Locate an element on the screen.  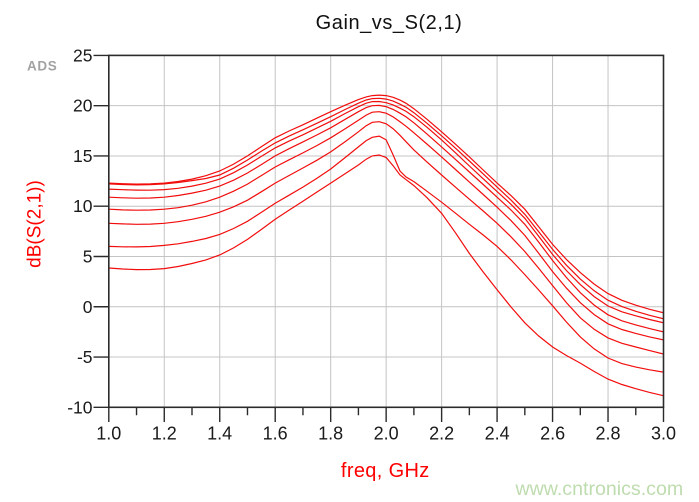
svg-text: 2.2 is located at coordinates (441, 434).